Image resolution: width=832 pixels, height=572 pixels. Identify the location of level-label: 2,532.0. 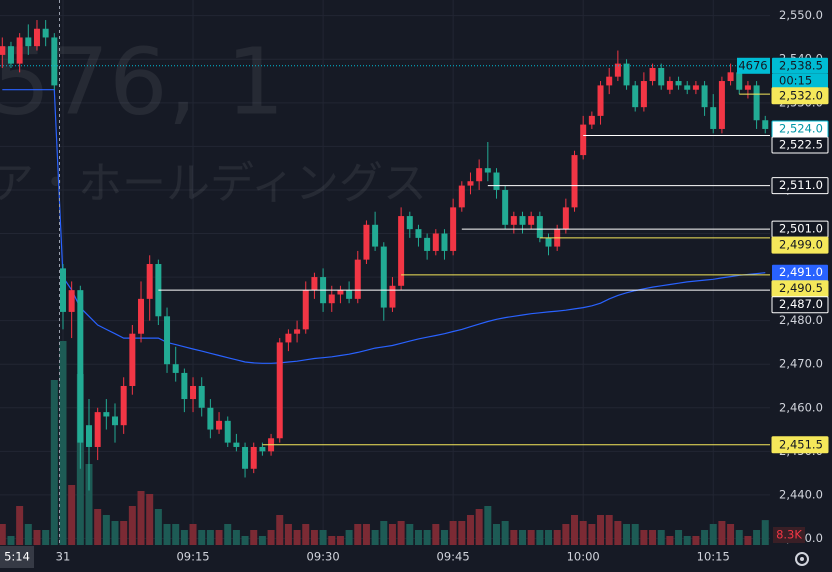
(801, 95).